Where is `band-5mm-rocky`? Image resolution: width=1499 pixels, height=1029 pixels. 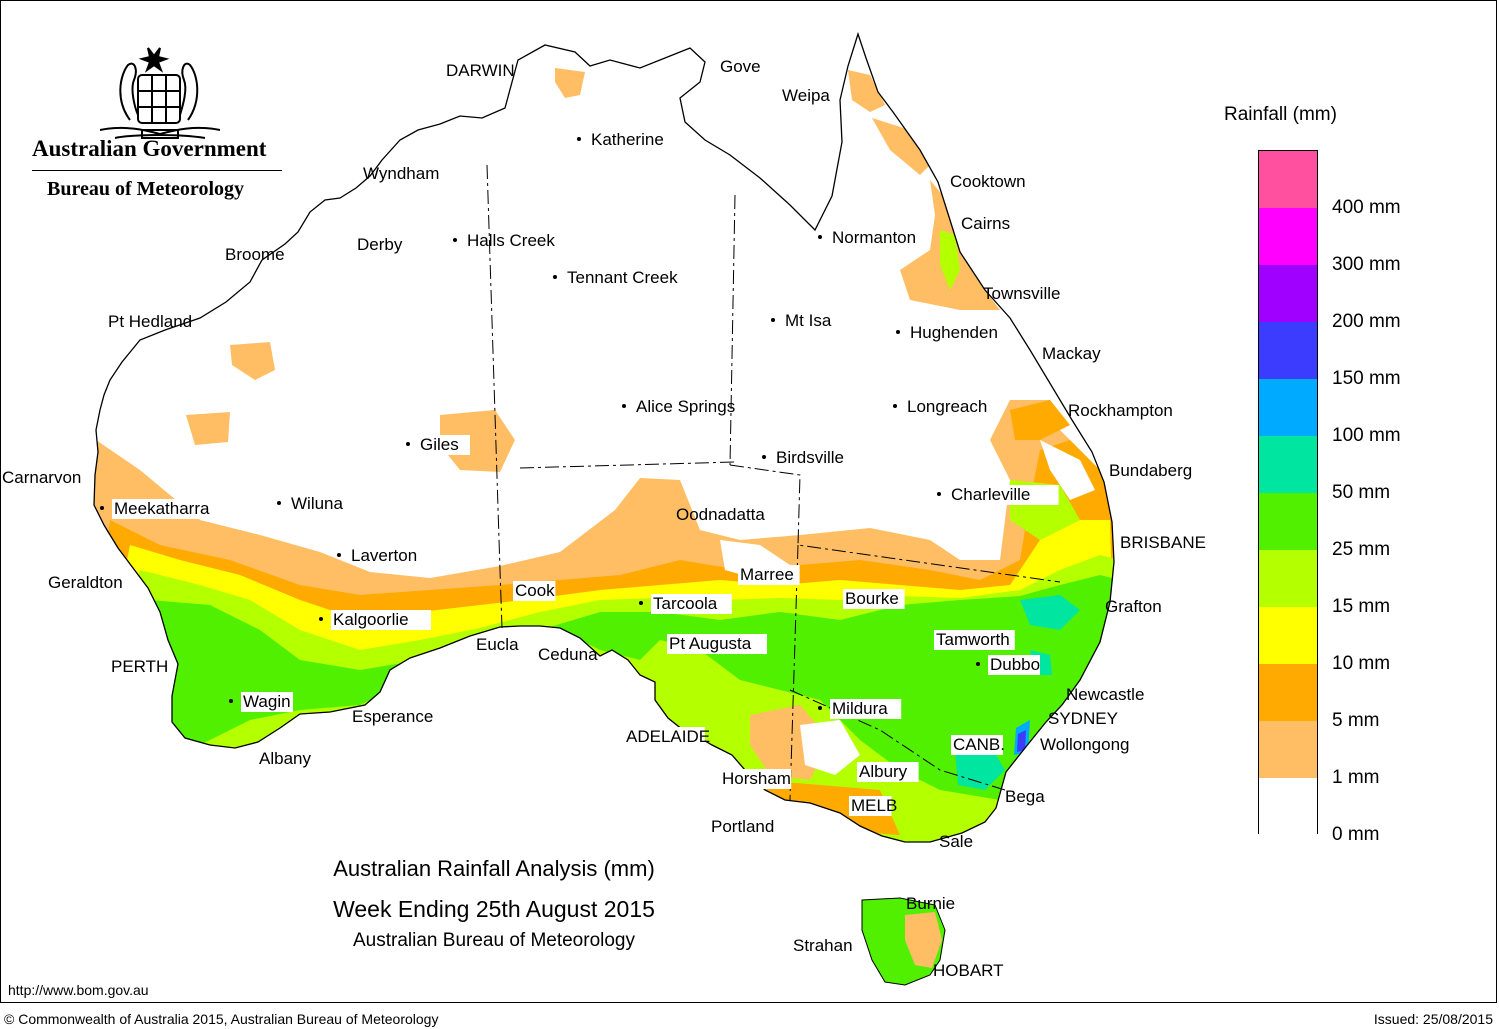 band-5mm-rocky is located at coordinates (1040, 420).